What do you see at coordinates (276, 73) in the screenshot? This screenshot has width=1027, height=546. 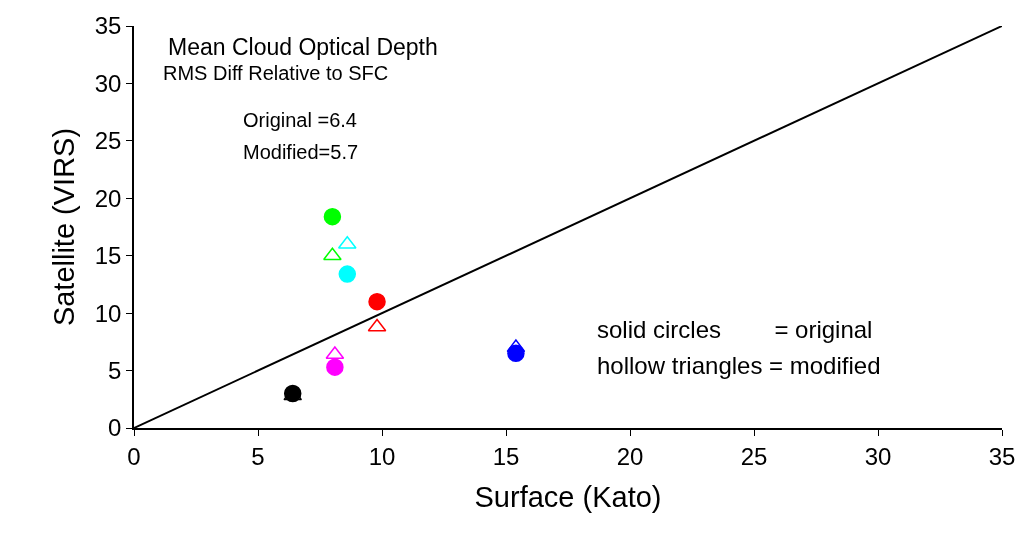 I see `annotation: RMS Diff Relative to SFC` at bounding box center [276, 73].